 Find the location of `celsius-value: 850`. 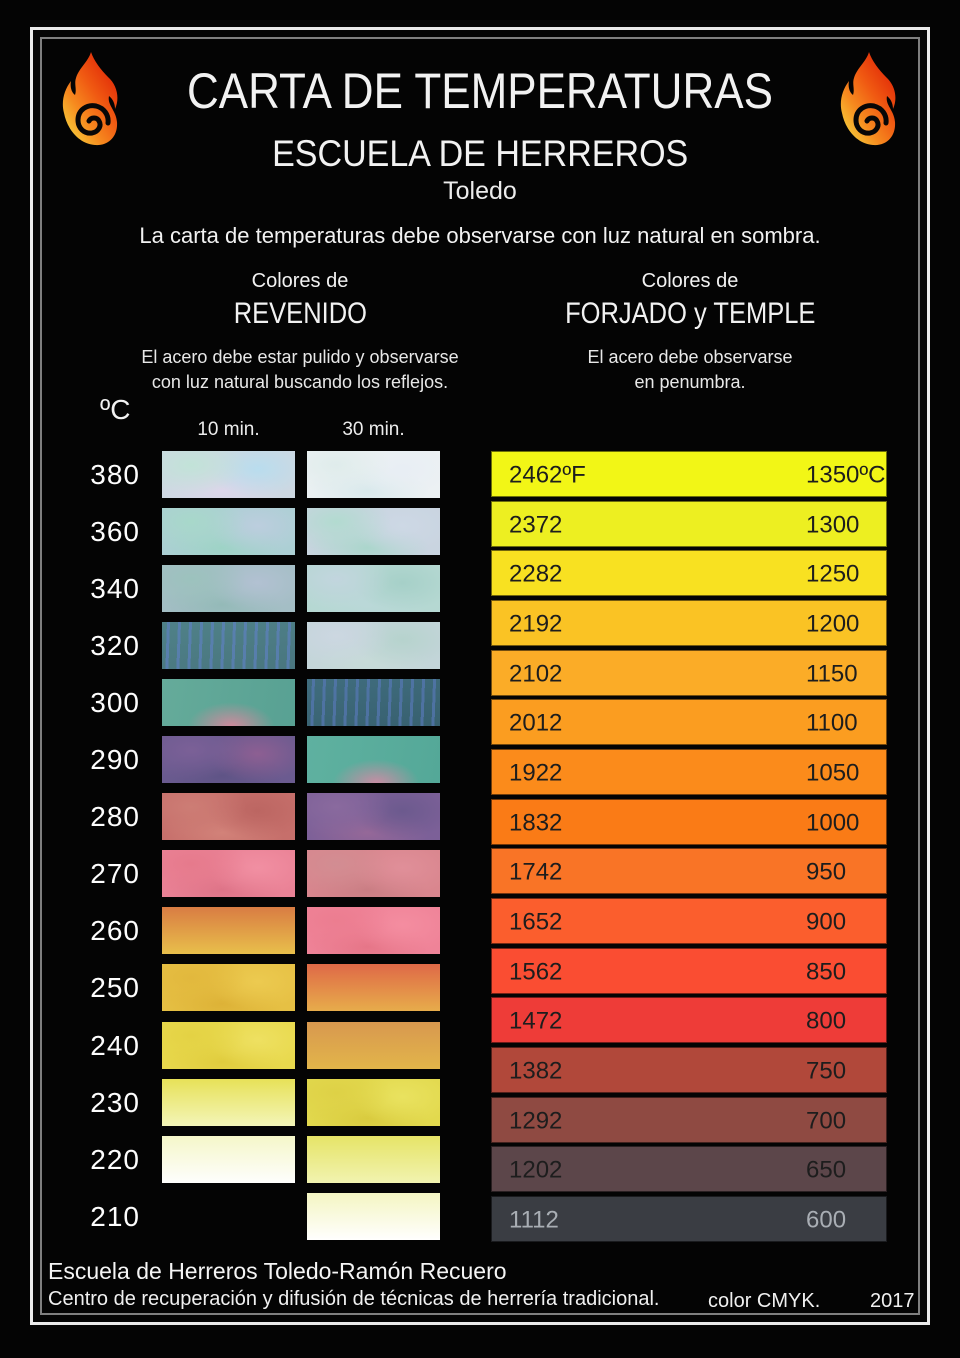

celsius-value: 850 is located at coordinates (826, 972).